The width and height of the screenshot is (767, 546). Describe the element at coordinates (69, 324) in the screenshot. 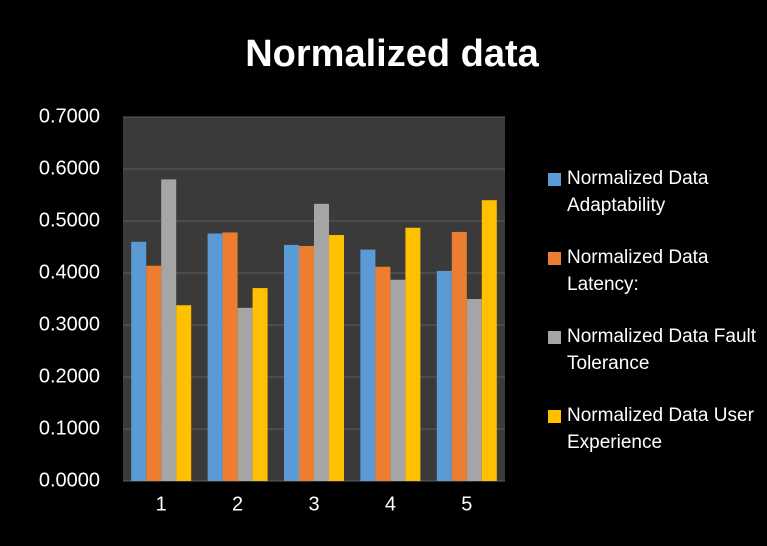

I see `y-tick-label: 0.3000` at that location.